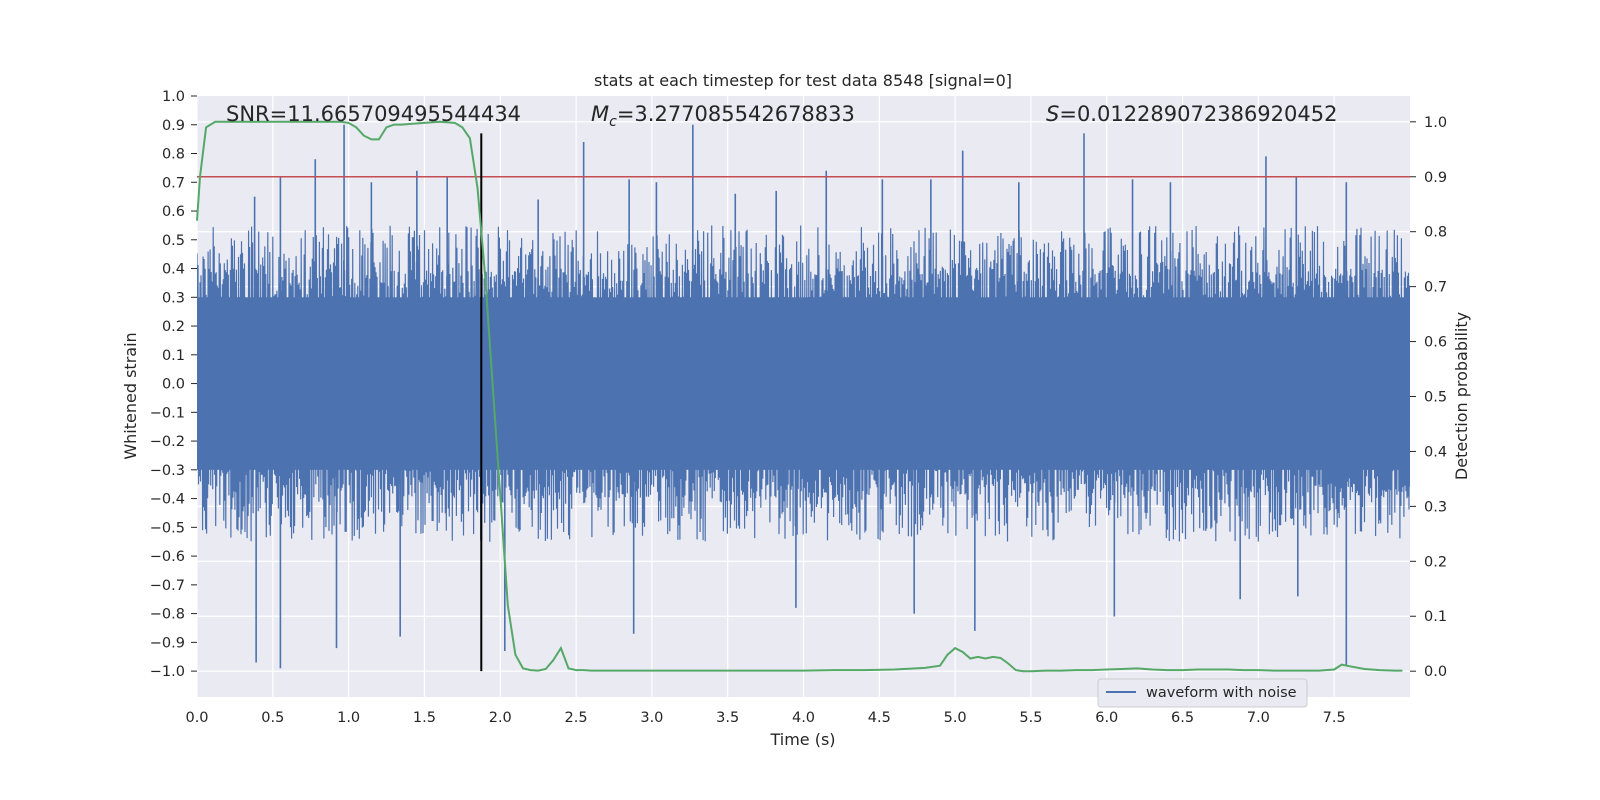 The image size is (1600, 800). Describe the element at coordinates (613, 122) in the screenshot. I see `chirp-mass-subscript: c` at that location.